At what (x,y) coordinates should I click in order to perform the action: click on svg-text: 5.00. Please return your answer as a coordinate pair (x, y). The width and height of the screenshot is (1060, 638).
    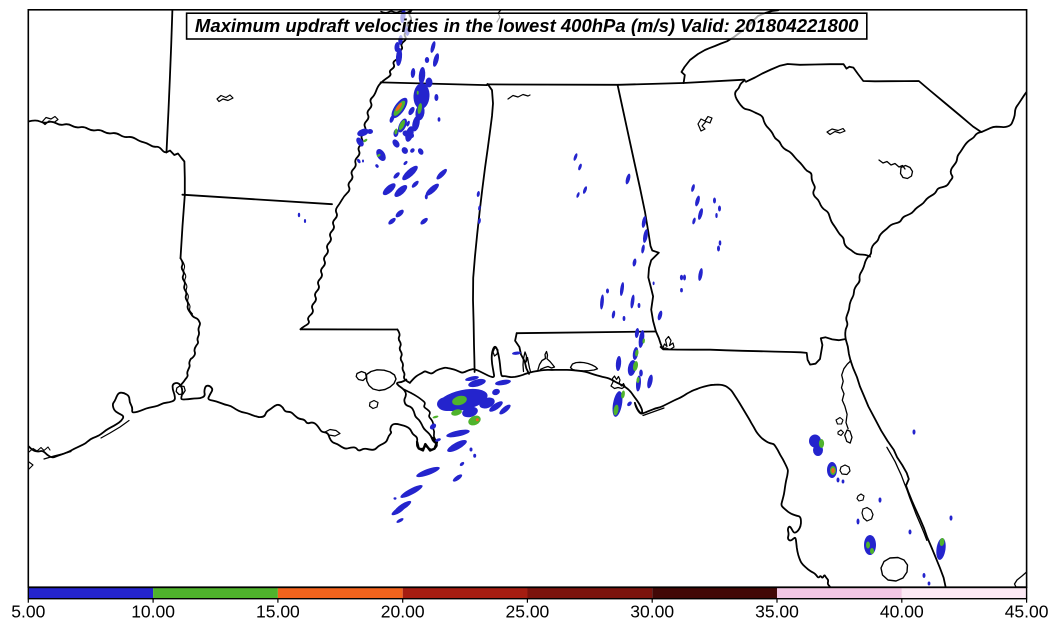
    Looking at the image, I should click on (28, 612).